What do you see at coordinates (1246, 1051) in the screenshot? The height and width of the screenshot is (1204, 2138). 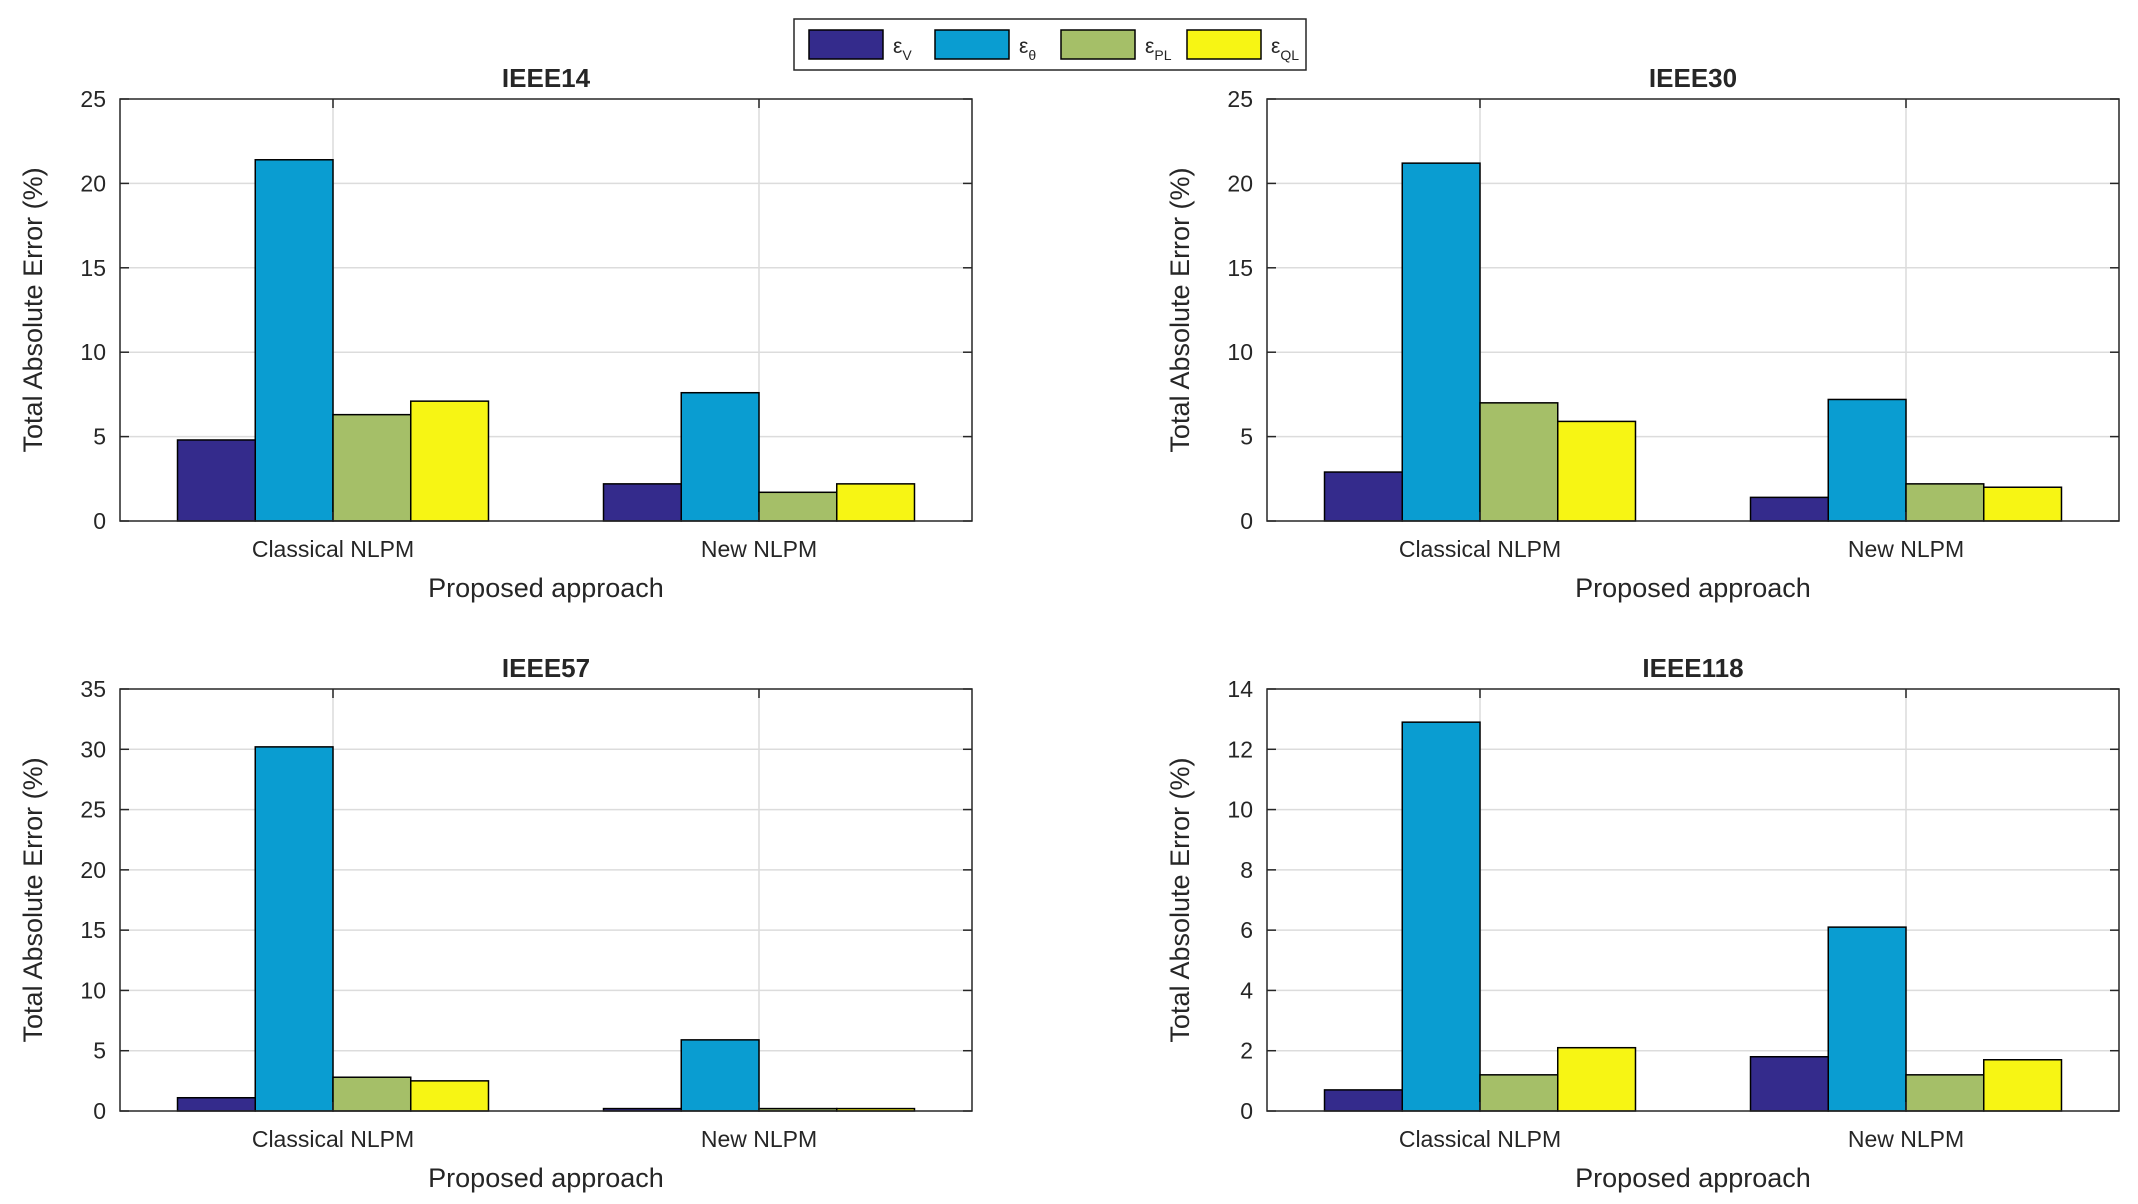 I see `y-tick-label: 2` at bounding box center [1246, 1051].